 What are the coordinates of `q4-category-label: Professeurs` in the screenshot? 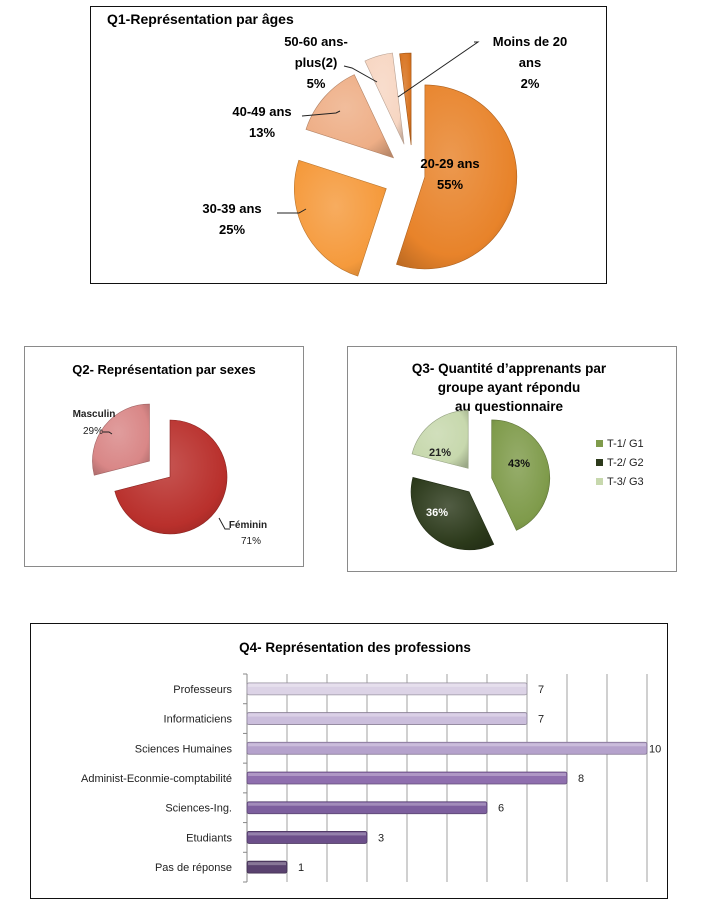 It's located at (202, 690).